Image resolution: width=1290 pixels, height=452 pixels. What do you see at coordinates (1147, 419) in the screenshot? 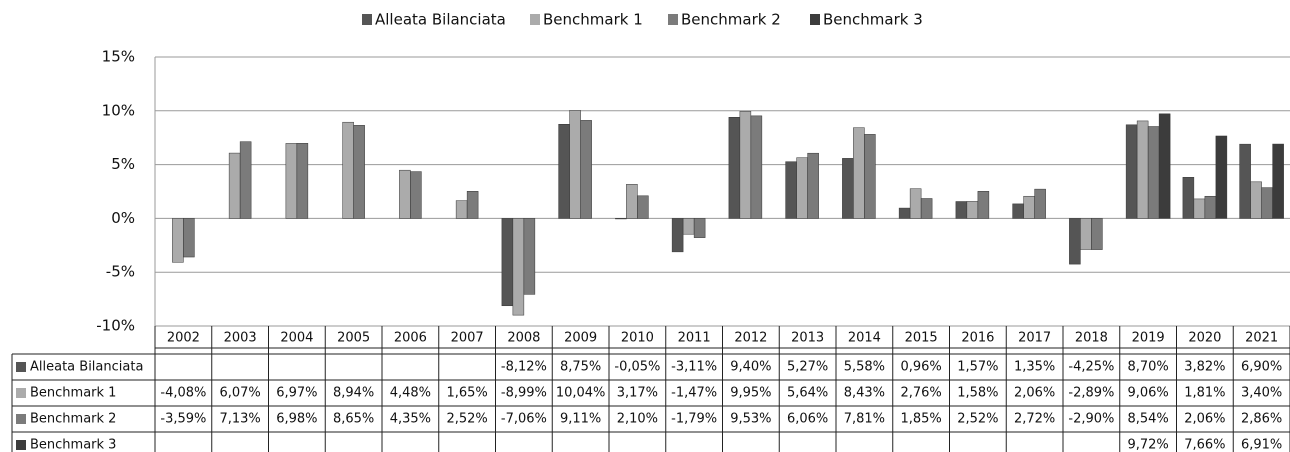
I see `table-cell: 8,54%` at bounding box center [1147, 419].